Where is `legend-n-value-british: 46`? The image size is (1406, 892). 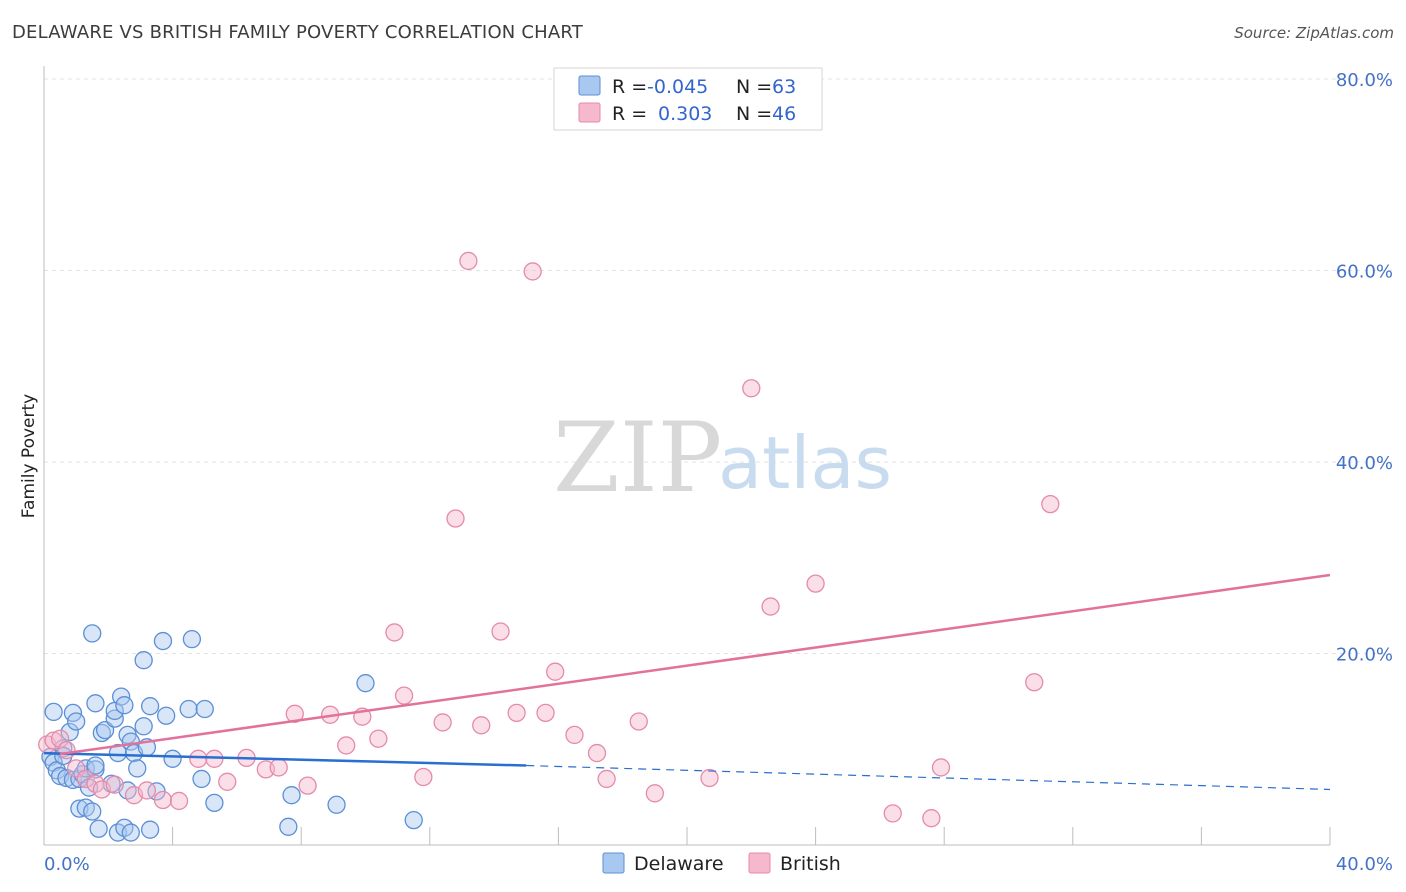 legend-n-value-british: 46 is located at coordinates (784, 114).